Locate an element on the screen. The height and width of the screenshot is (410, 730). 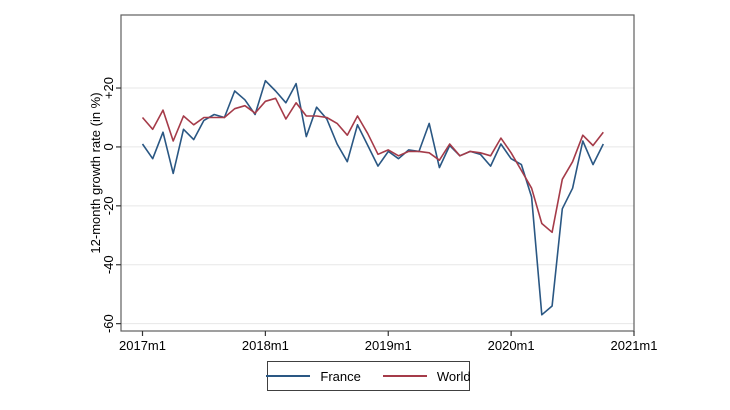
y-axis-title: 12-month growth rate (in %) is located at coordinates (95, 172).